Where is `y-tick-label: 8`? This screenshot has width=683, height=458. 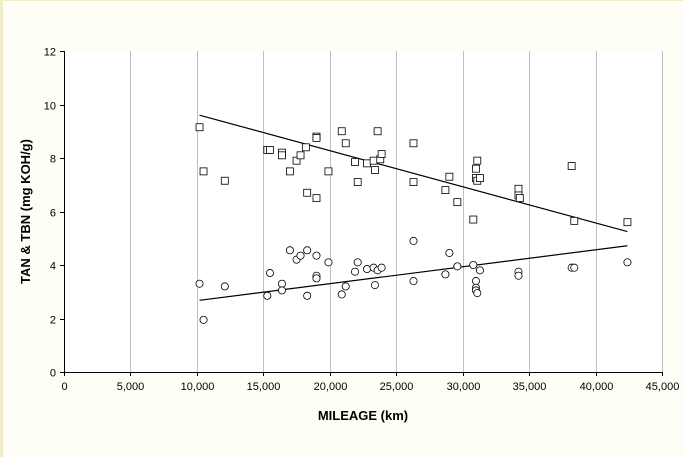
y-tick-label: 8 is located at coordinates (53, 160).